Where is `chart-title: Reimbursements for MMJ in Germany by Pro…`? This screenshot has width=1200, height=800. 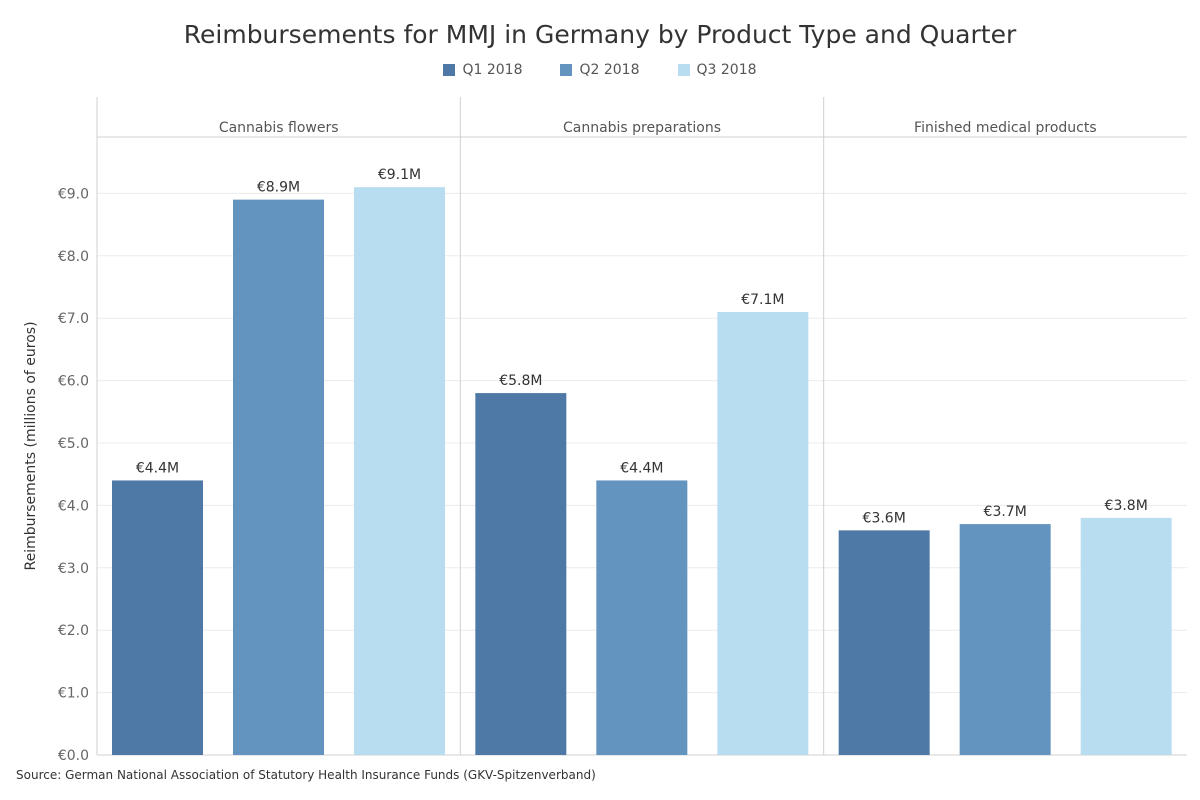
chart-title: Reimbursements for MMJ in Germany by Pro… is located at coordinates (600, 34).